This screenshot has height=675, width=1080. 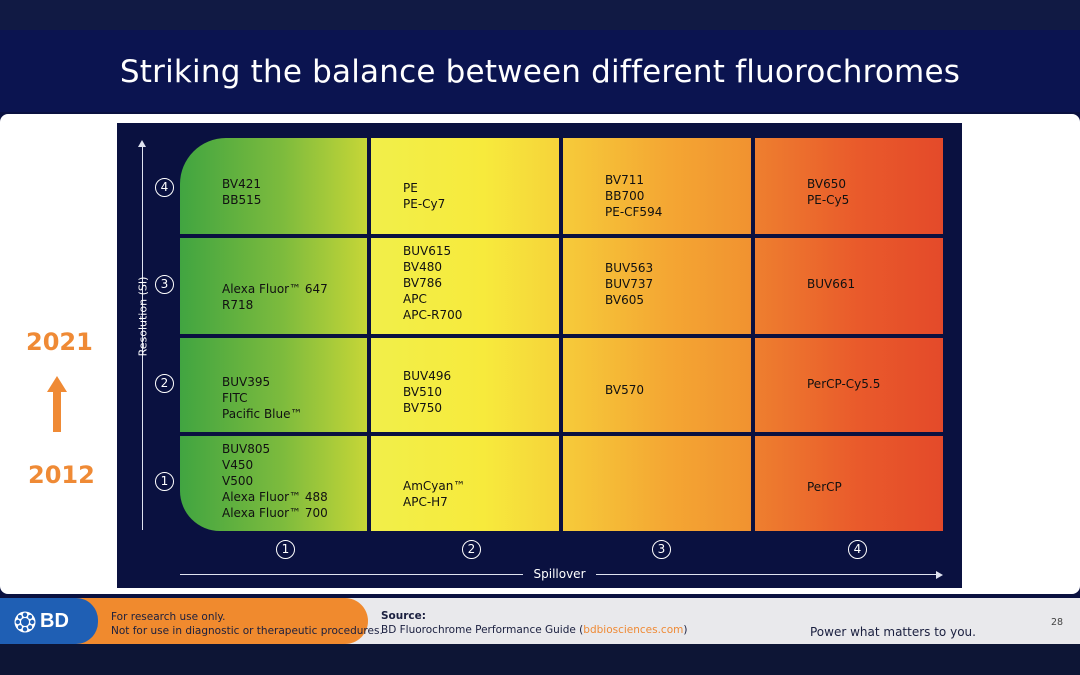 What do you see at coordinates (142, 337) in the screenshot?
I see `y-axis-line` at bounding box center [142, 337].